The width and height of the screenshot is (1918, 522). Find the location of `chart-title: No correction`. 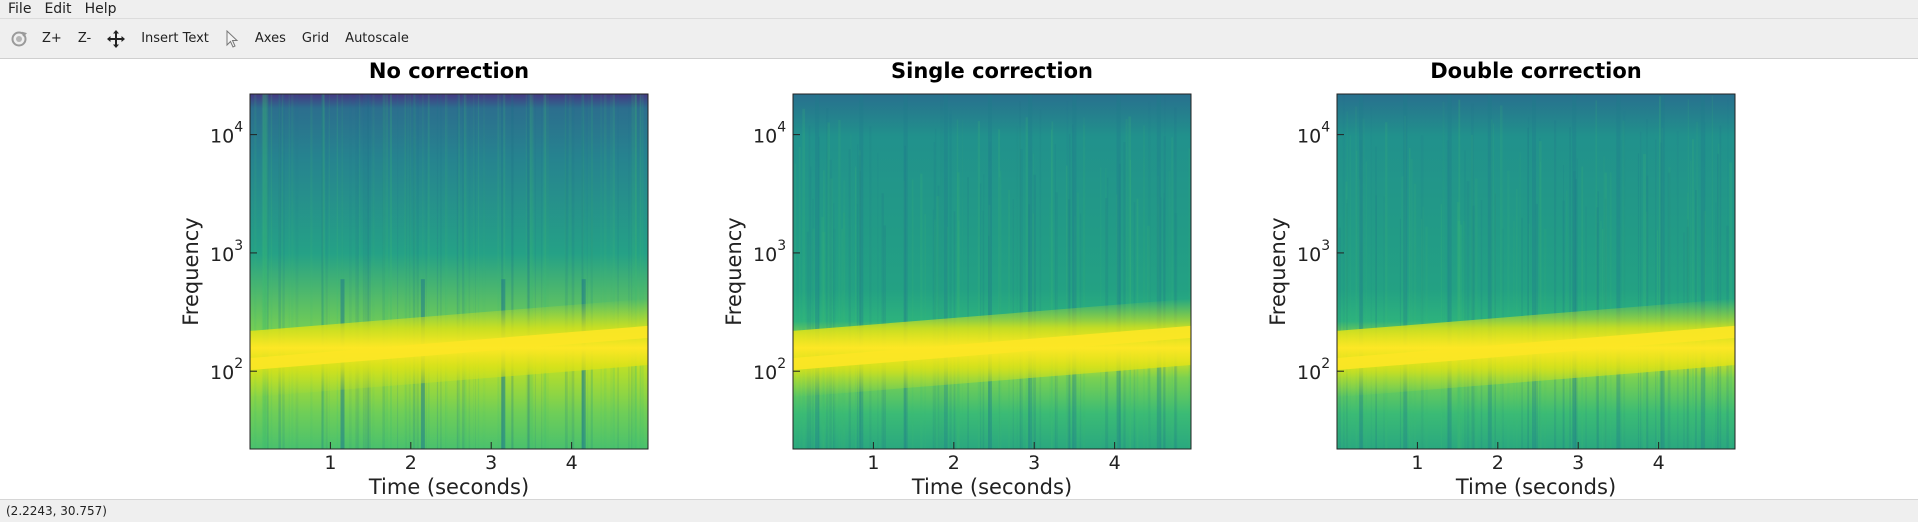

chart-title: No correction is located at coordinates (449, 71).